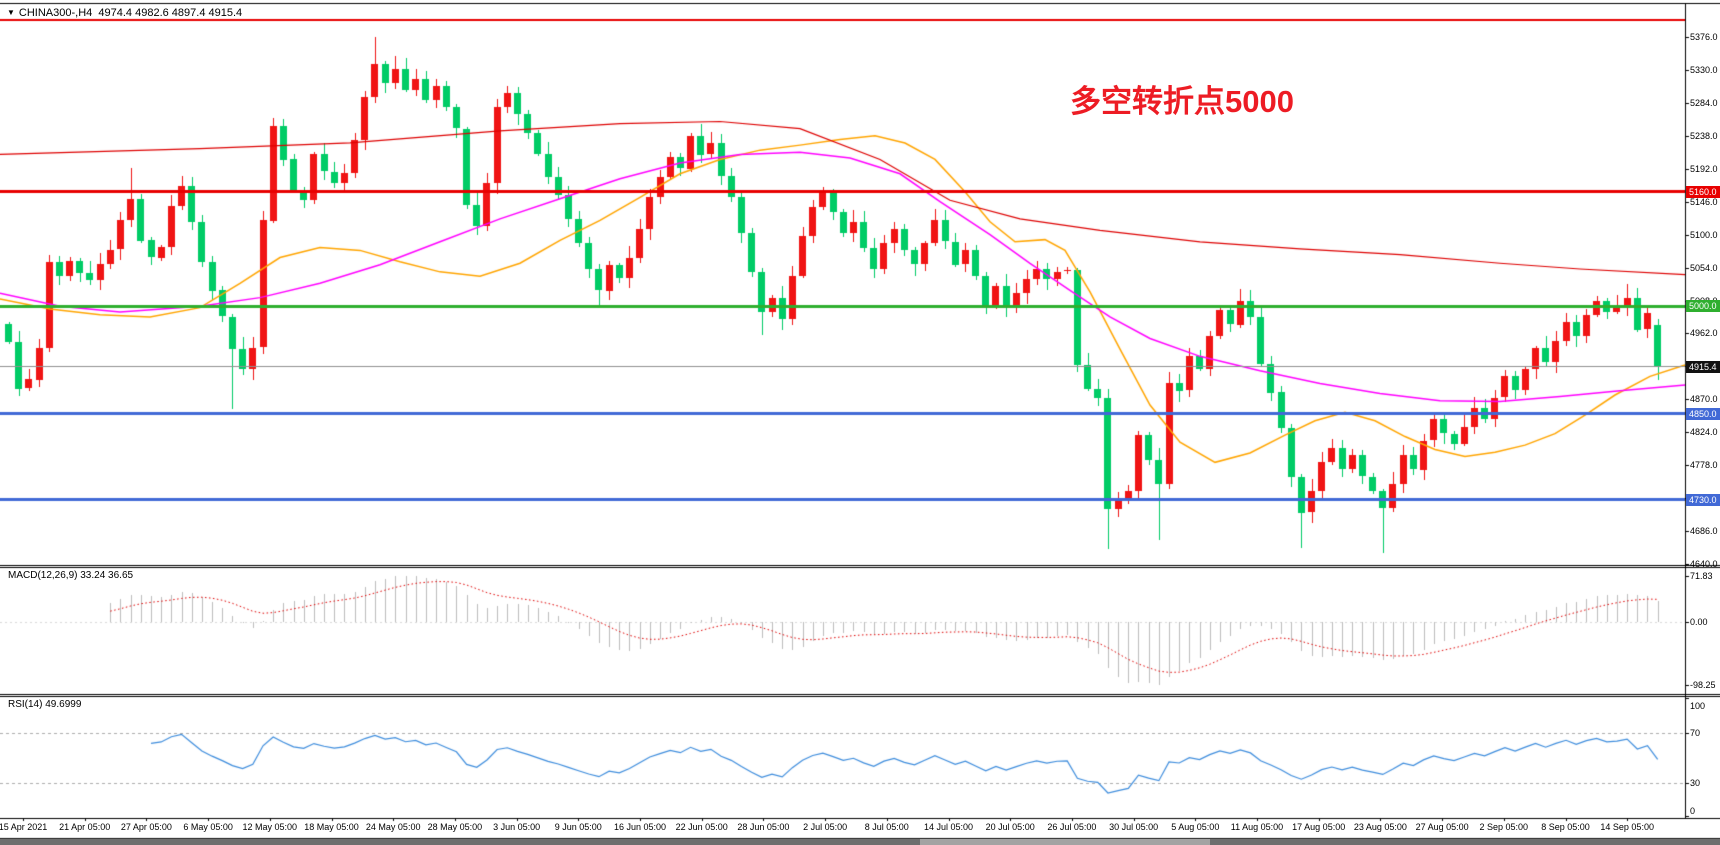 This screenshot has width=1720, height=845. Describe the element at coordinates (455, 827) in the screenshot. I see `time-axis-label: 28 May 05:00` at that location.